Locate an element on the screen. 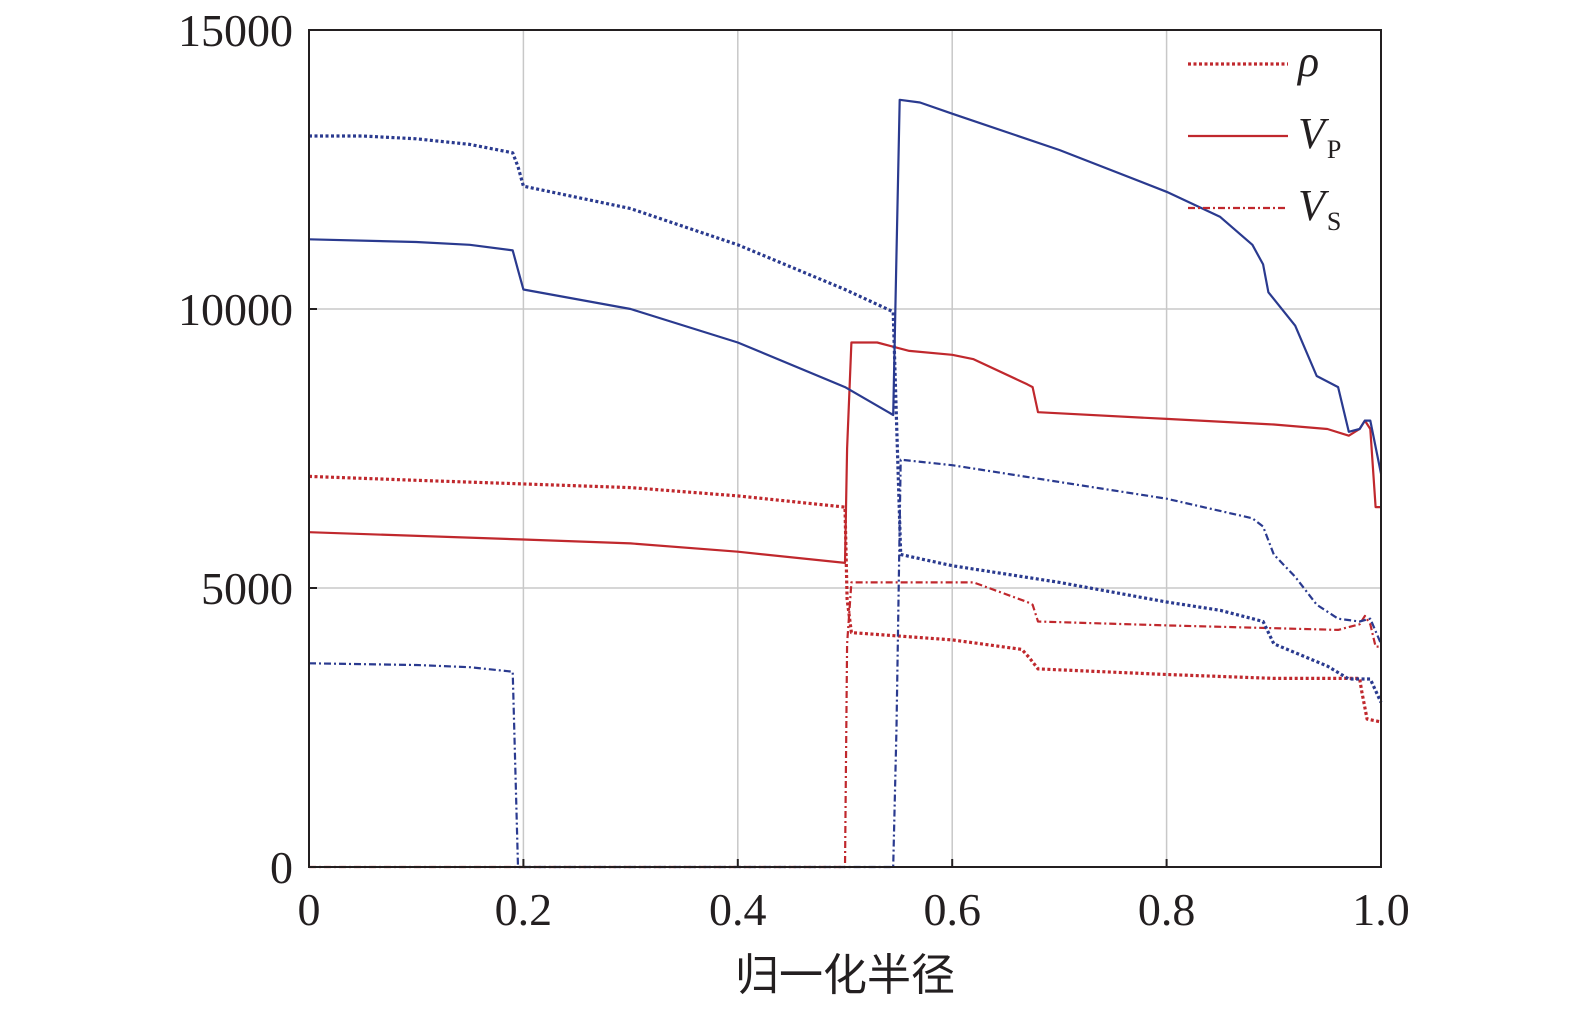 The image size is (1575, 1010). y-tick-label: 0 is located at coordinates (281, 867).